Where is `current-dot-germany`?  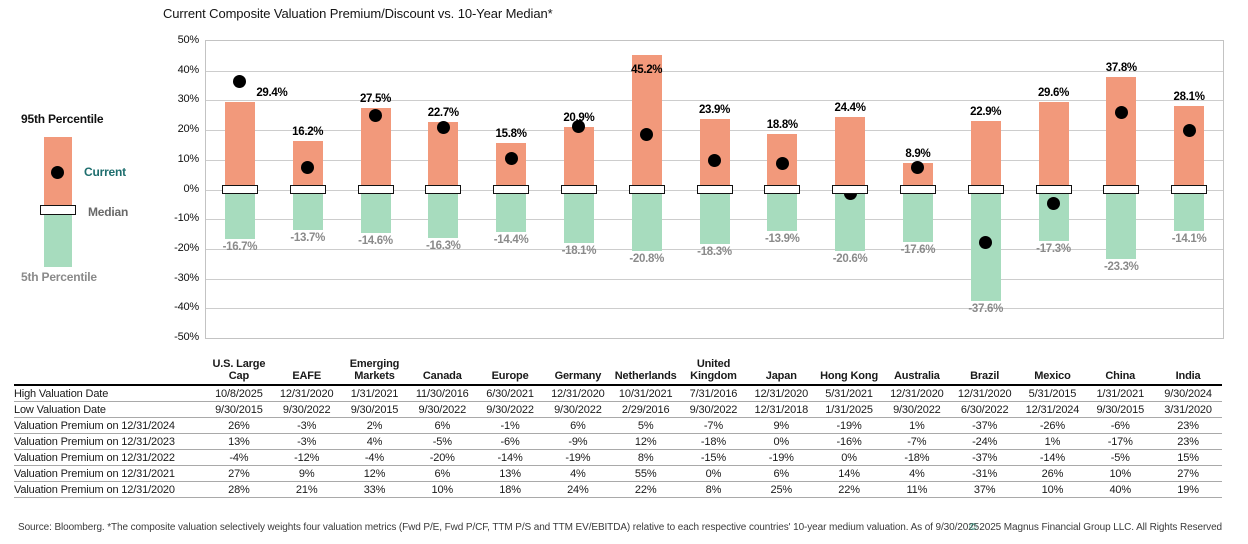
current-dot-germany is located at coordinates (579, 127).